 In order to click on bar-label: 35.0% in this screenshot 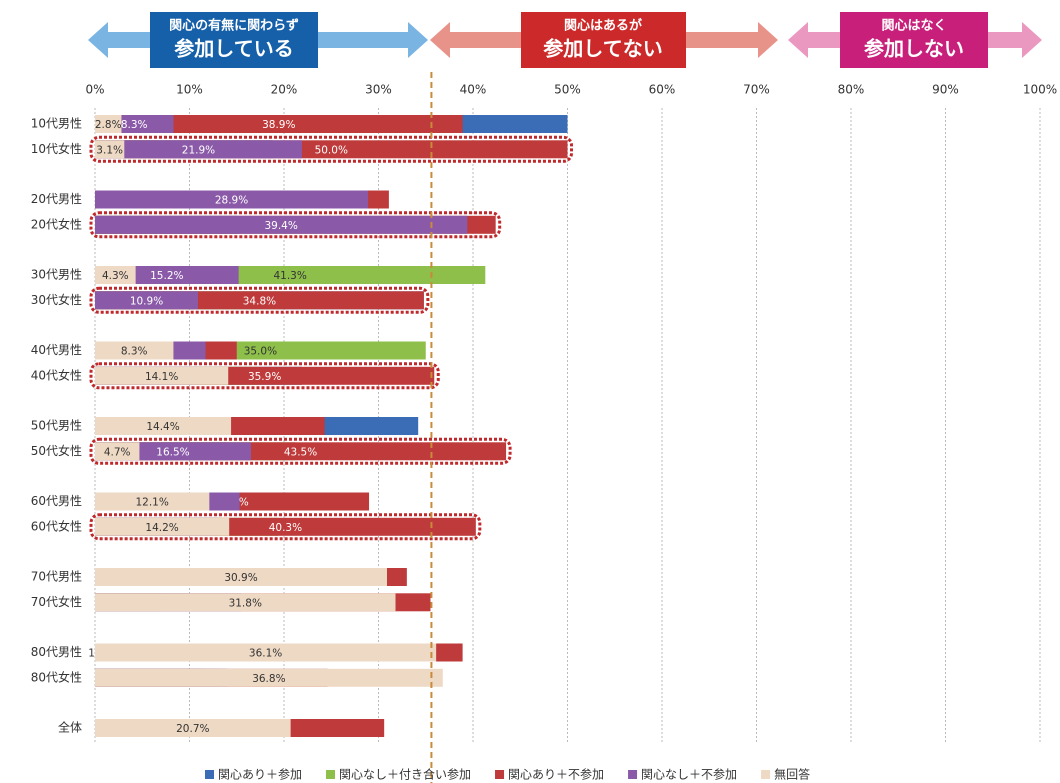, I will do `click(260, 352)`.